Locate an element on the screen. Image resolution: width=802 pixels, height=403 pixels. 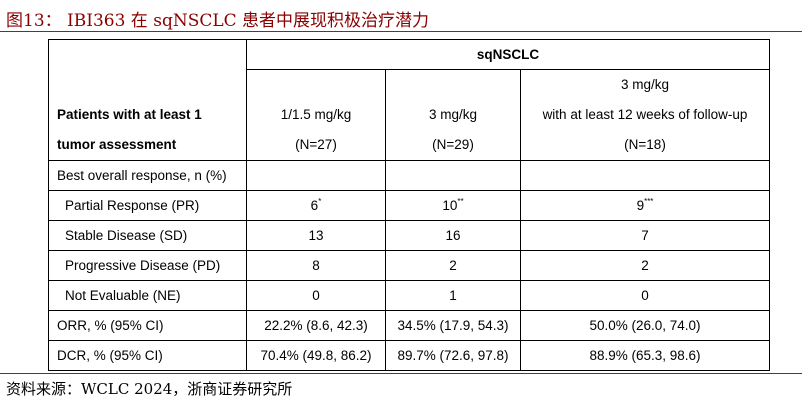
table-row: Not Evaluable (NE) 0 1 0 is located at coordinates (409, 295).